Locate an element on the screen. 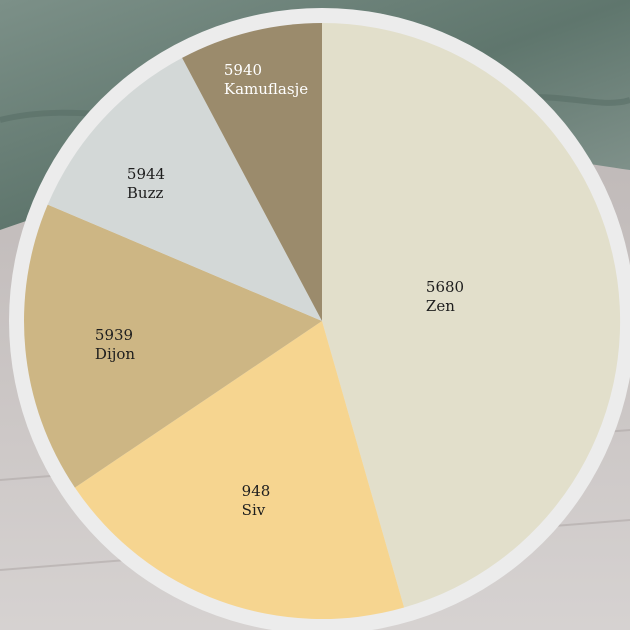 The height and width of the screenshot is (630, 630). color-name: Dijon is located at coordinates (115, 354).